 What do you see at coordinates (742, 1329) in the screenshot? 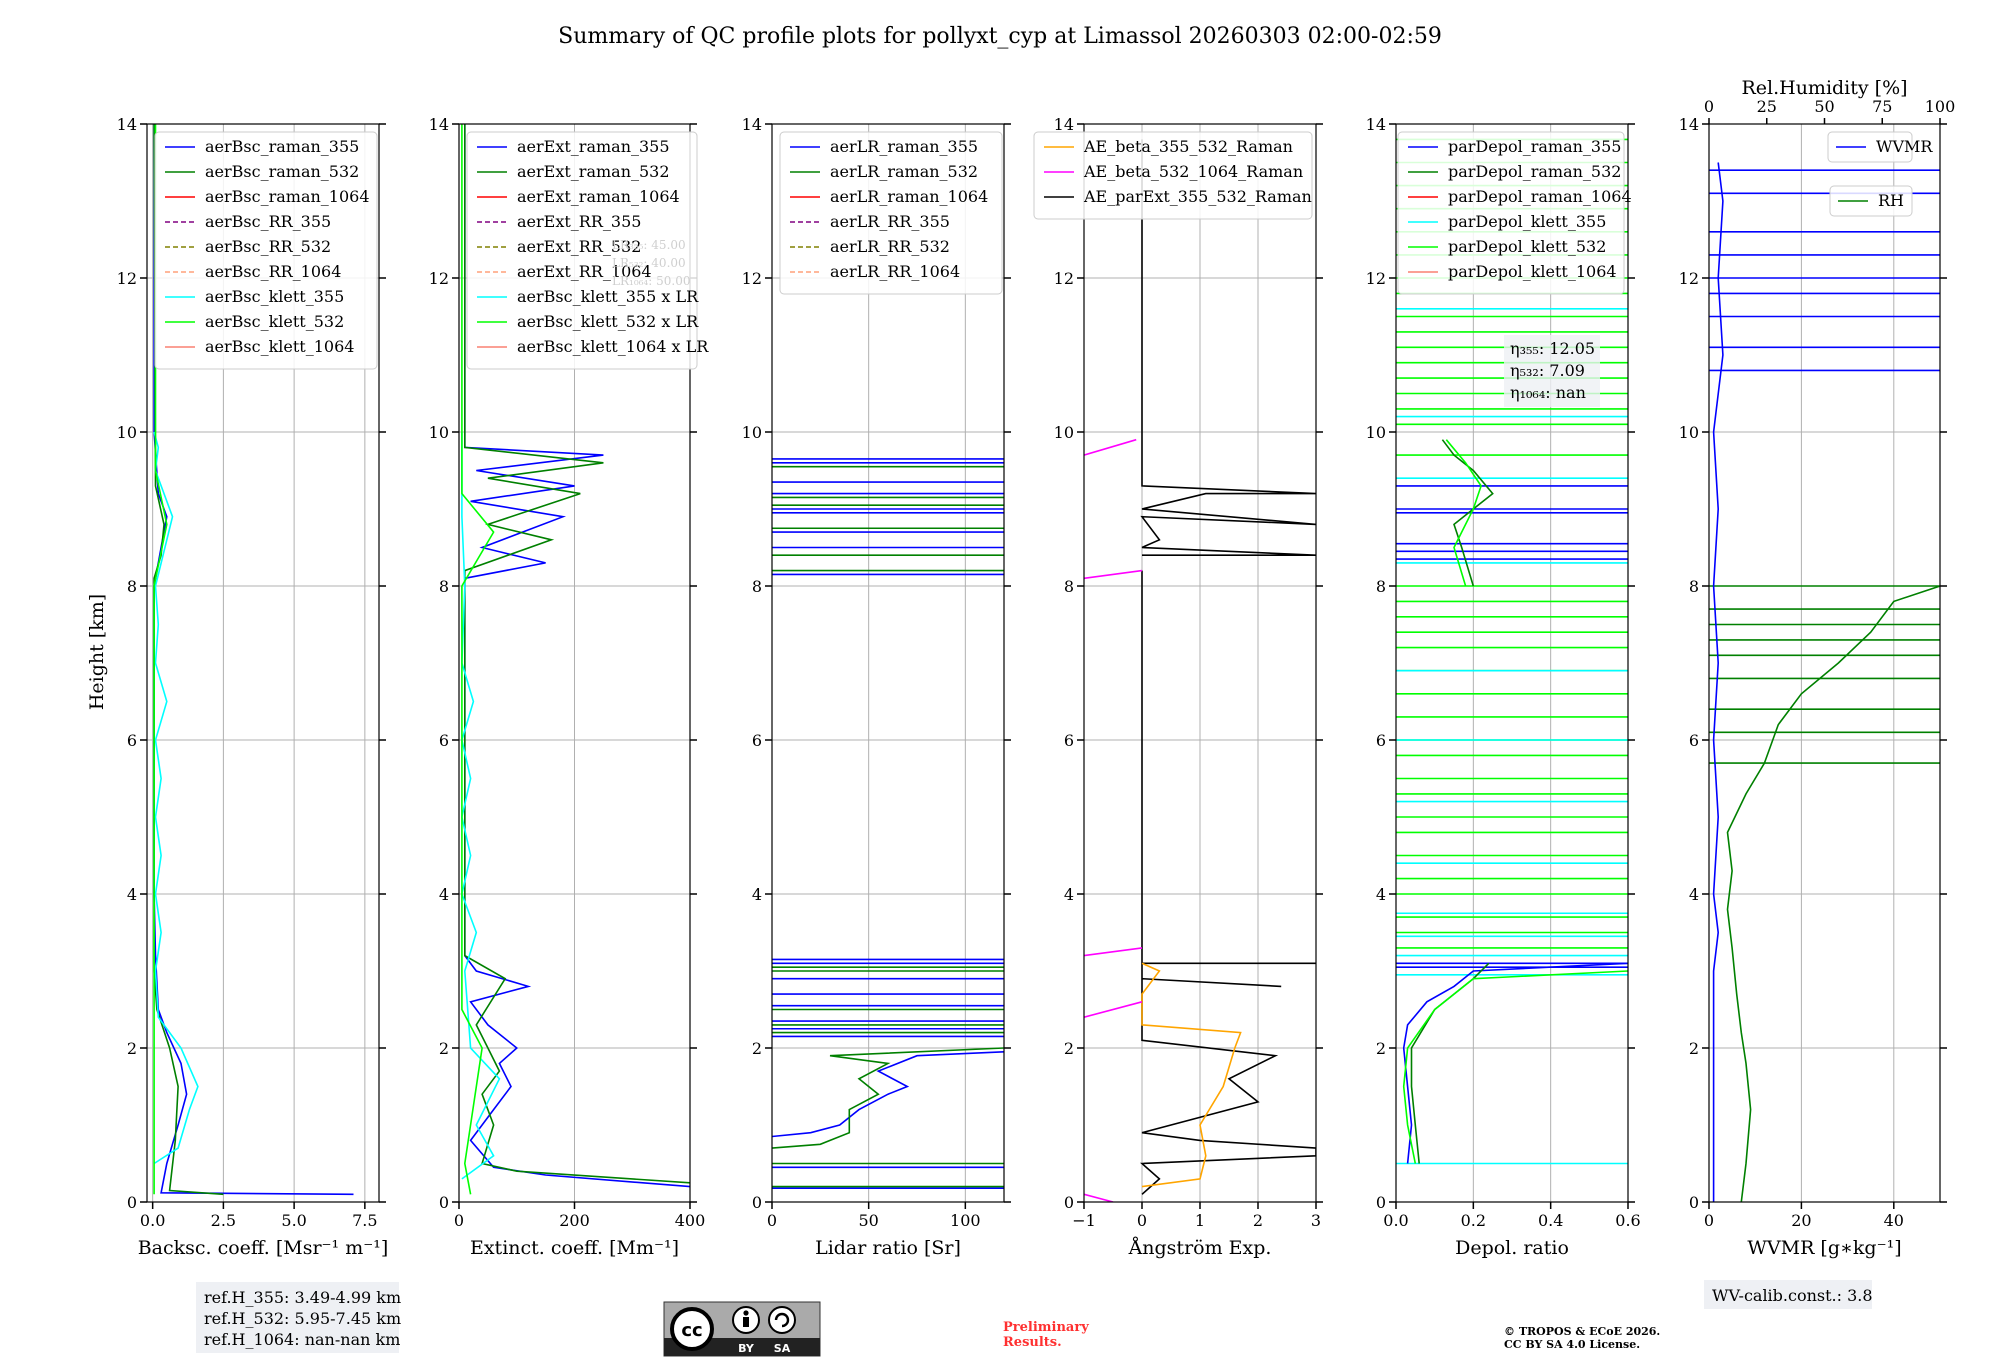
I see `cc-license-badge: cc BY SA` at bounding box center [742, 1329].